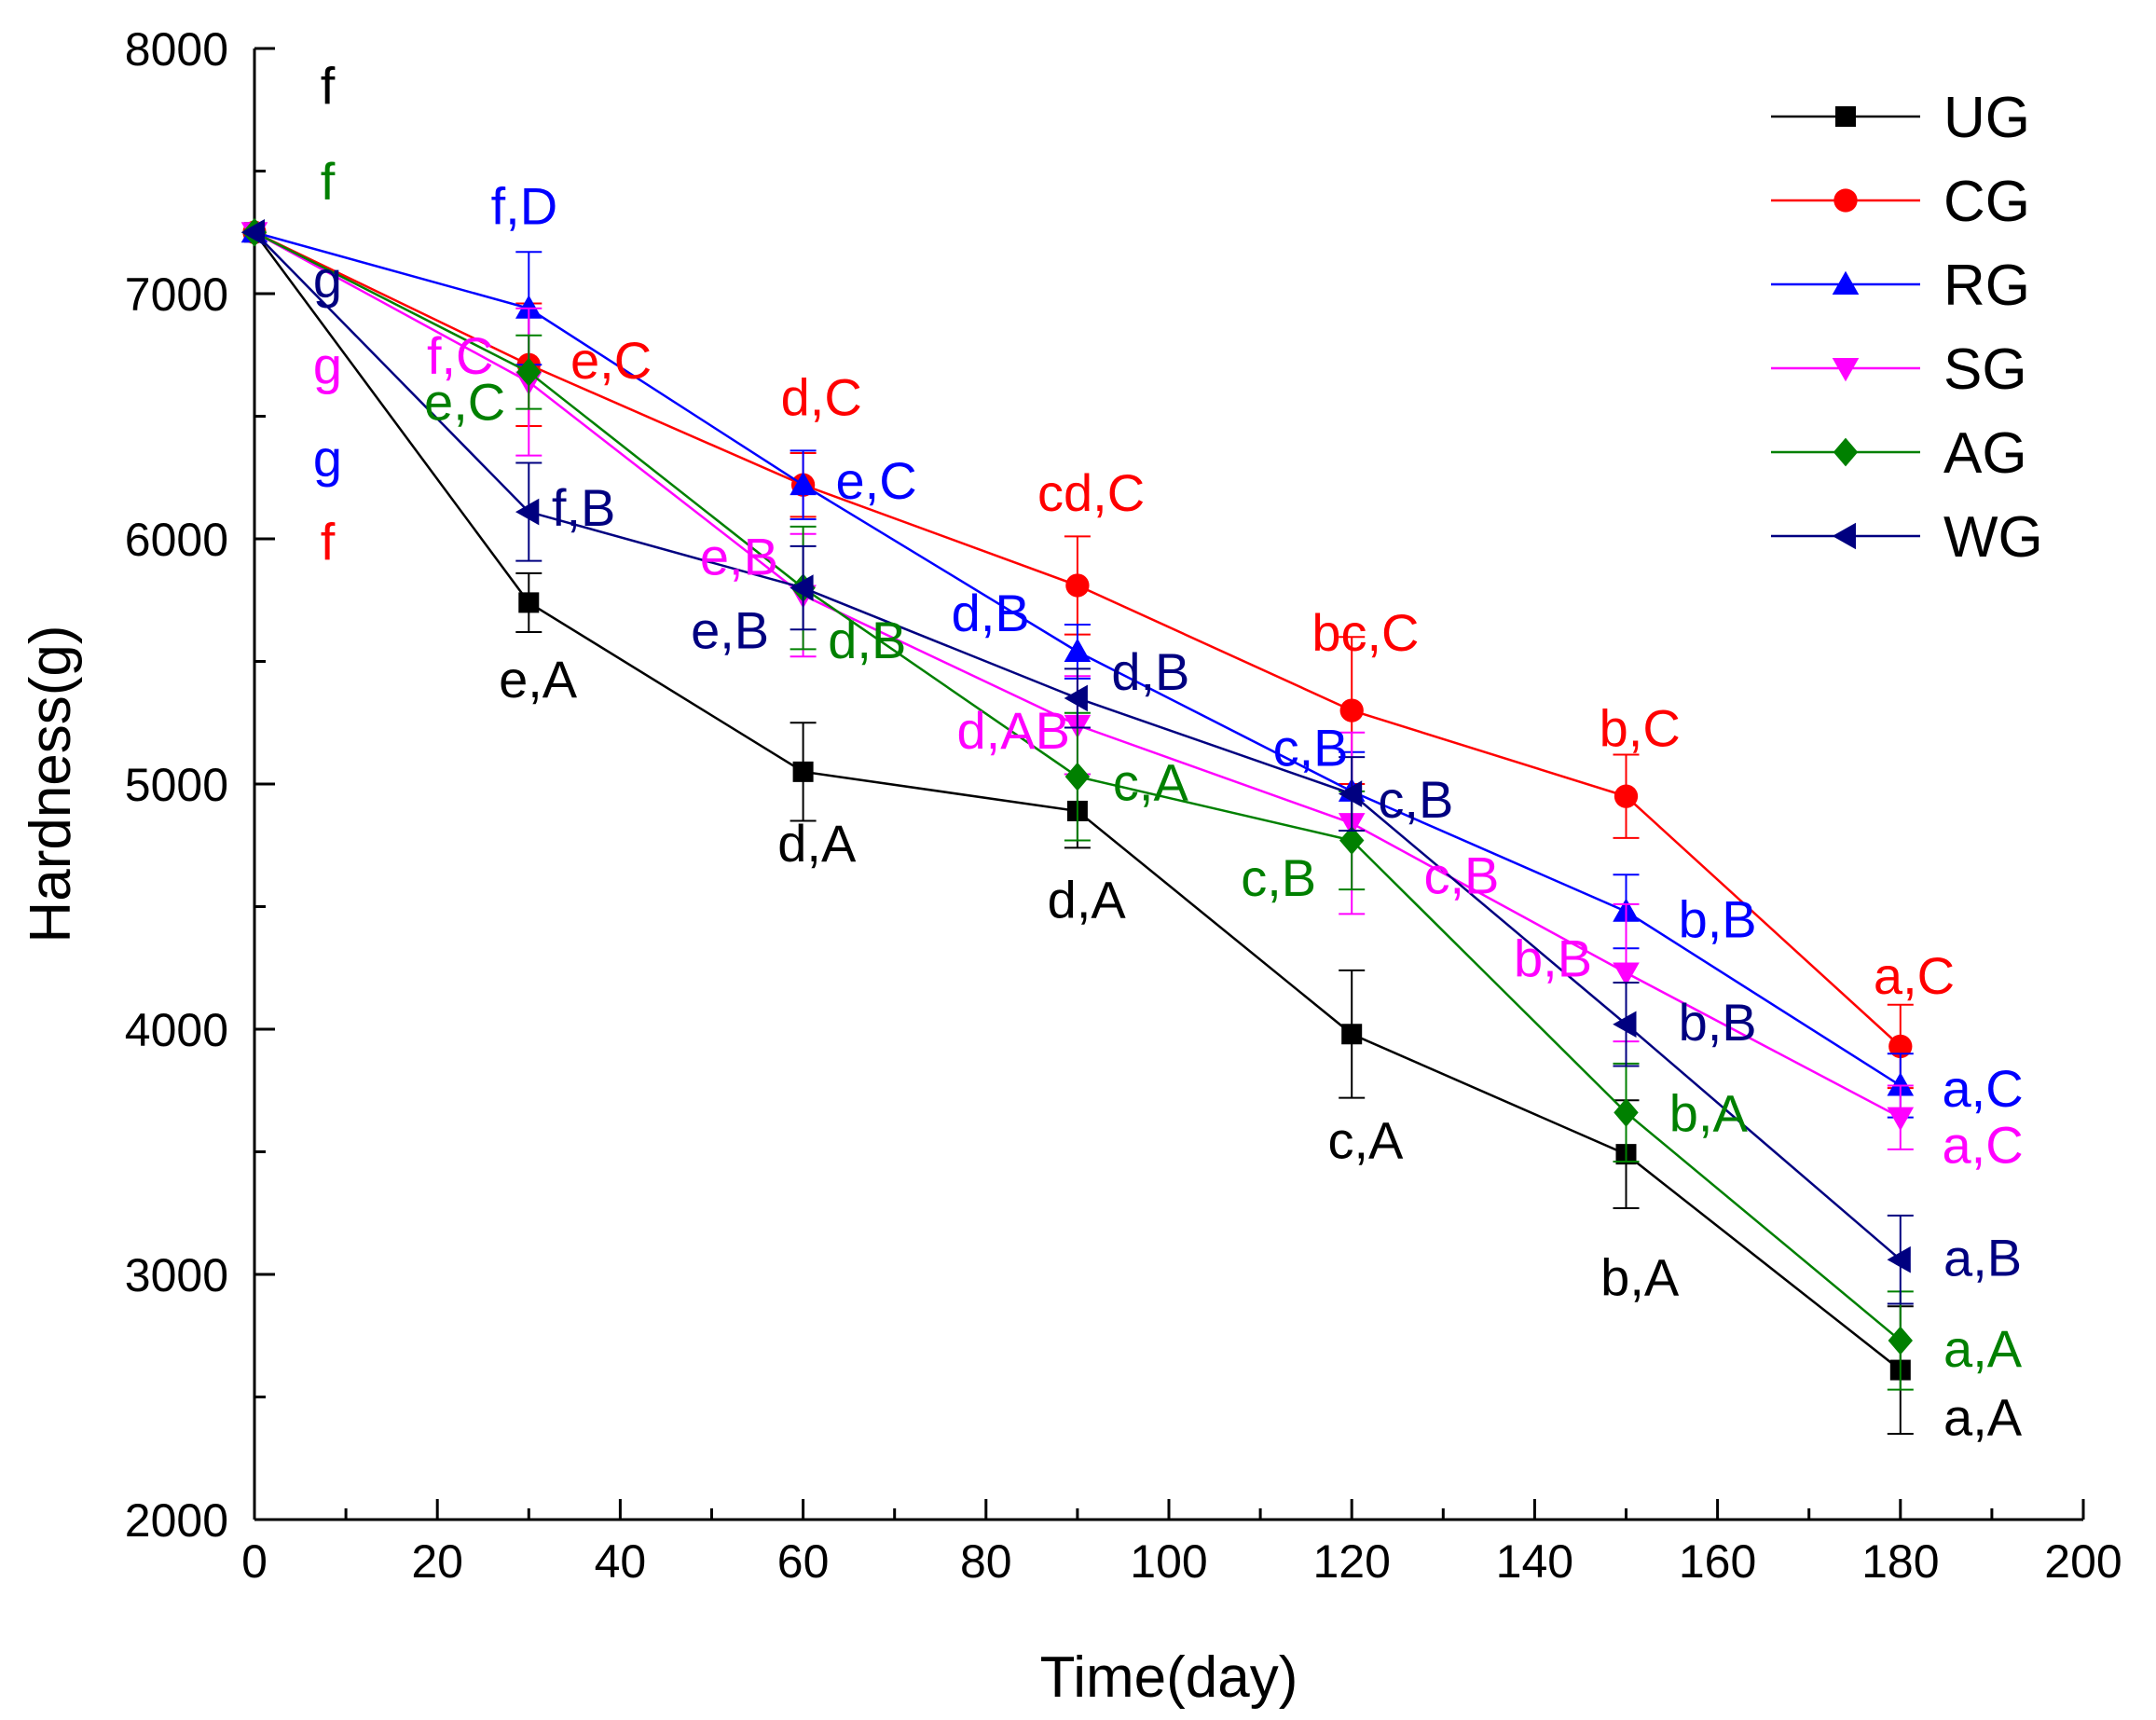  What do you see at coordinates (177, 49) in the screenshot?
I see `y-tick-label: 8000` at bounding box center [177, 49].